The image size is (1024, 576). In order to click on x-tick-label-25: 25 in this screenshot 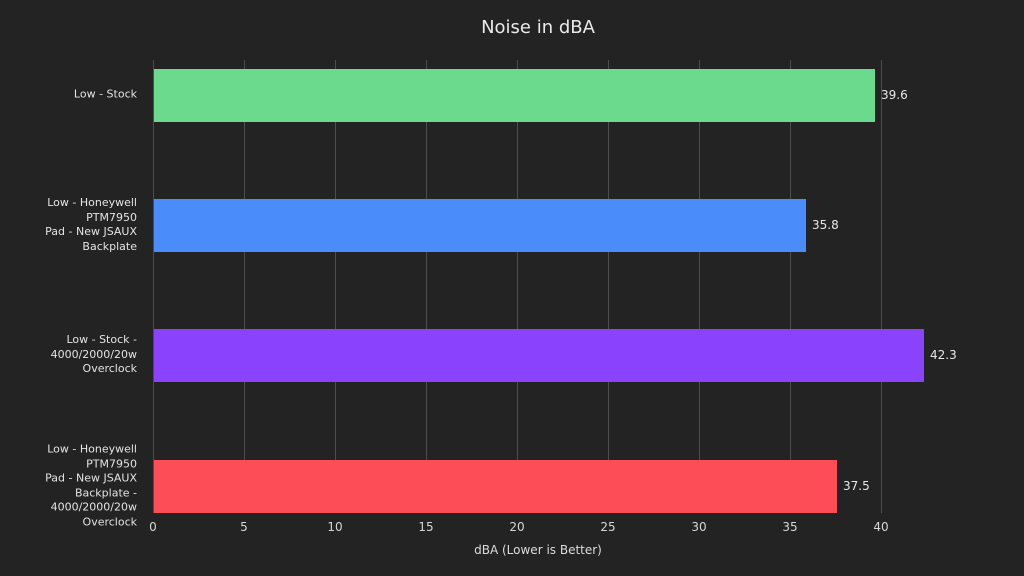, I will do `click(608, 527)`.